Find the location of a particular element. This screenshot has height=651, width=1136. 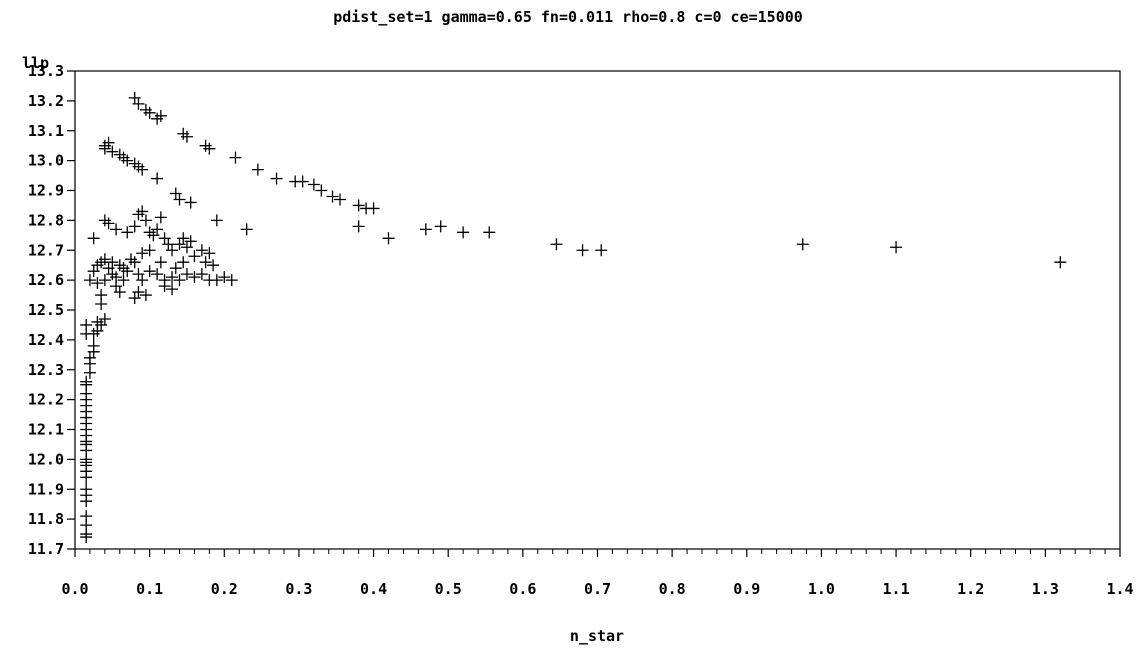

y-tick-label: 11.8 is located at coordinates (46, 519).